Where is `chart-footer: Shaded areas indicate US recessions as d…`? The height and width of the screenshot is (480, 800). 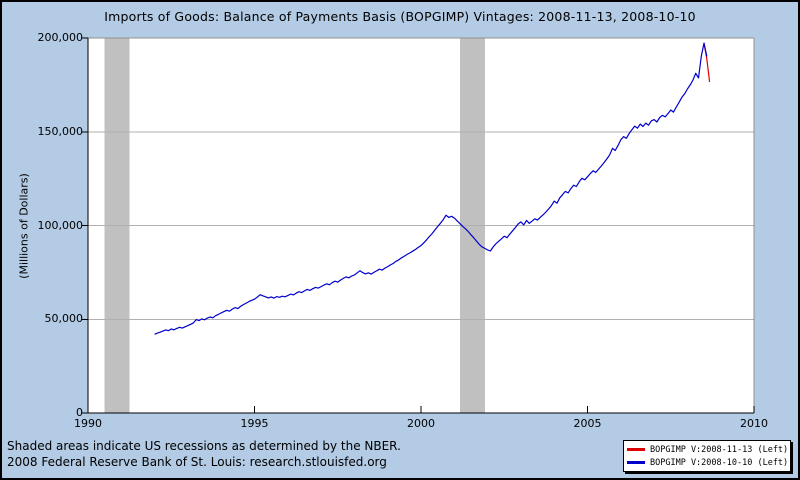
chart-footer: Shaded areas indicate US recessions as d… is located at coordinates (204, 454).